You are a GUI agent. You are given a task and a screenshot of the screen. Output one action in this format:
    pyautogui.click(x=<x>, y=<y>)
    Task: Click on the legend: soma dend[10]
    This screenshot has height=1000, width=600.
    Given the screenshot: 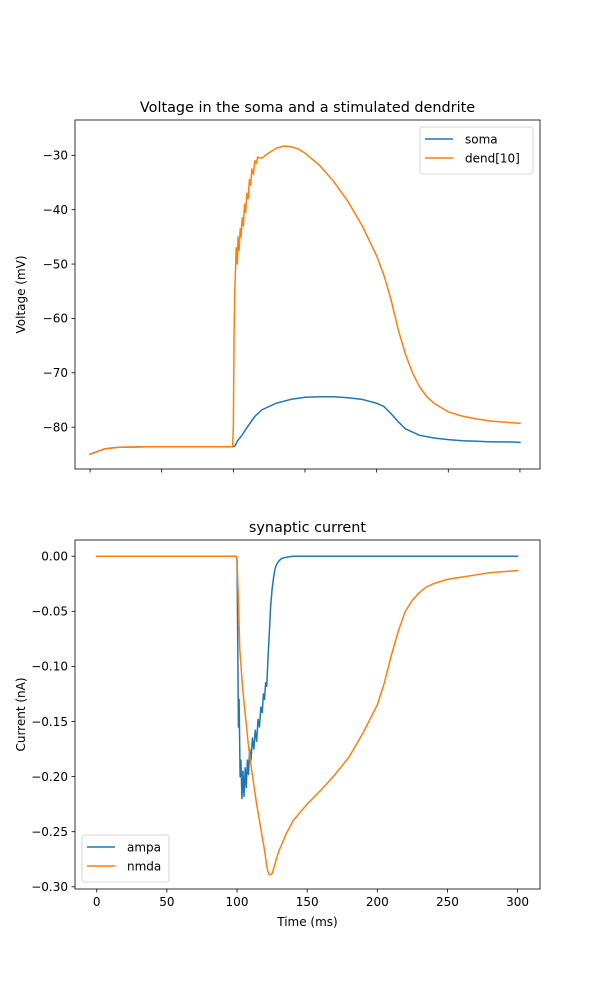 What is the action you would take?
    pyautogui.click(x=476, y=150)
    